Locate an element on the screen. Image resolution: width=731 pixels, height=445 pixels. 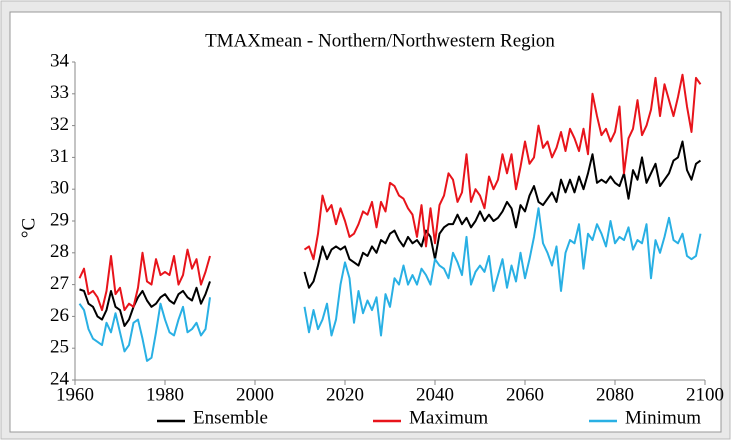
legend-label: Maximum is located at coordinates (448, 417).